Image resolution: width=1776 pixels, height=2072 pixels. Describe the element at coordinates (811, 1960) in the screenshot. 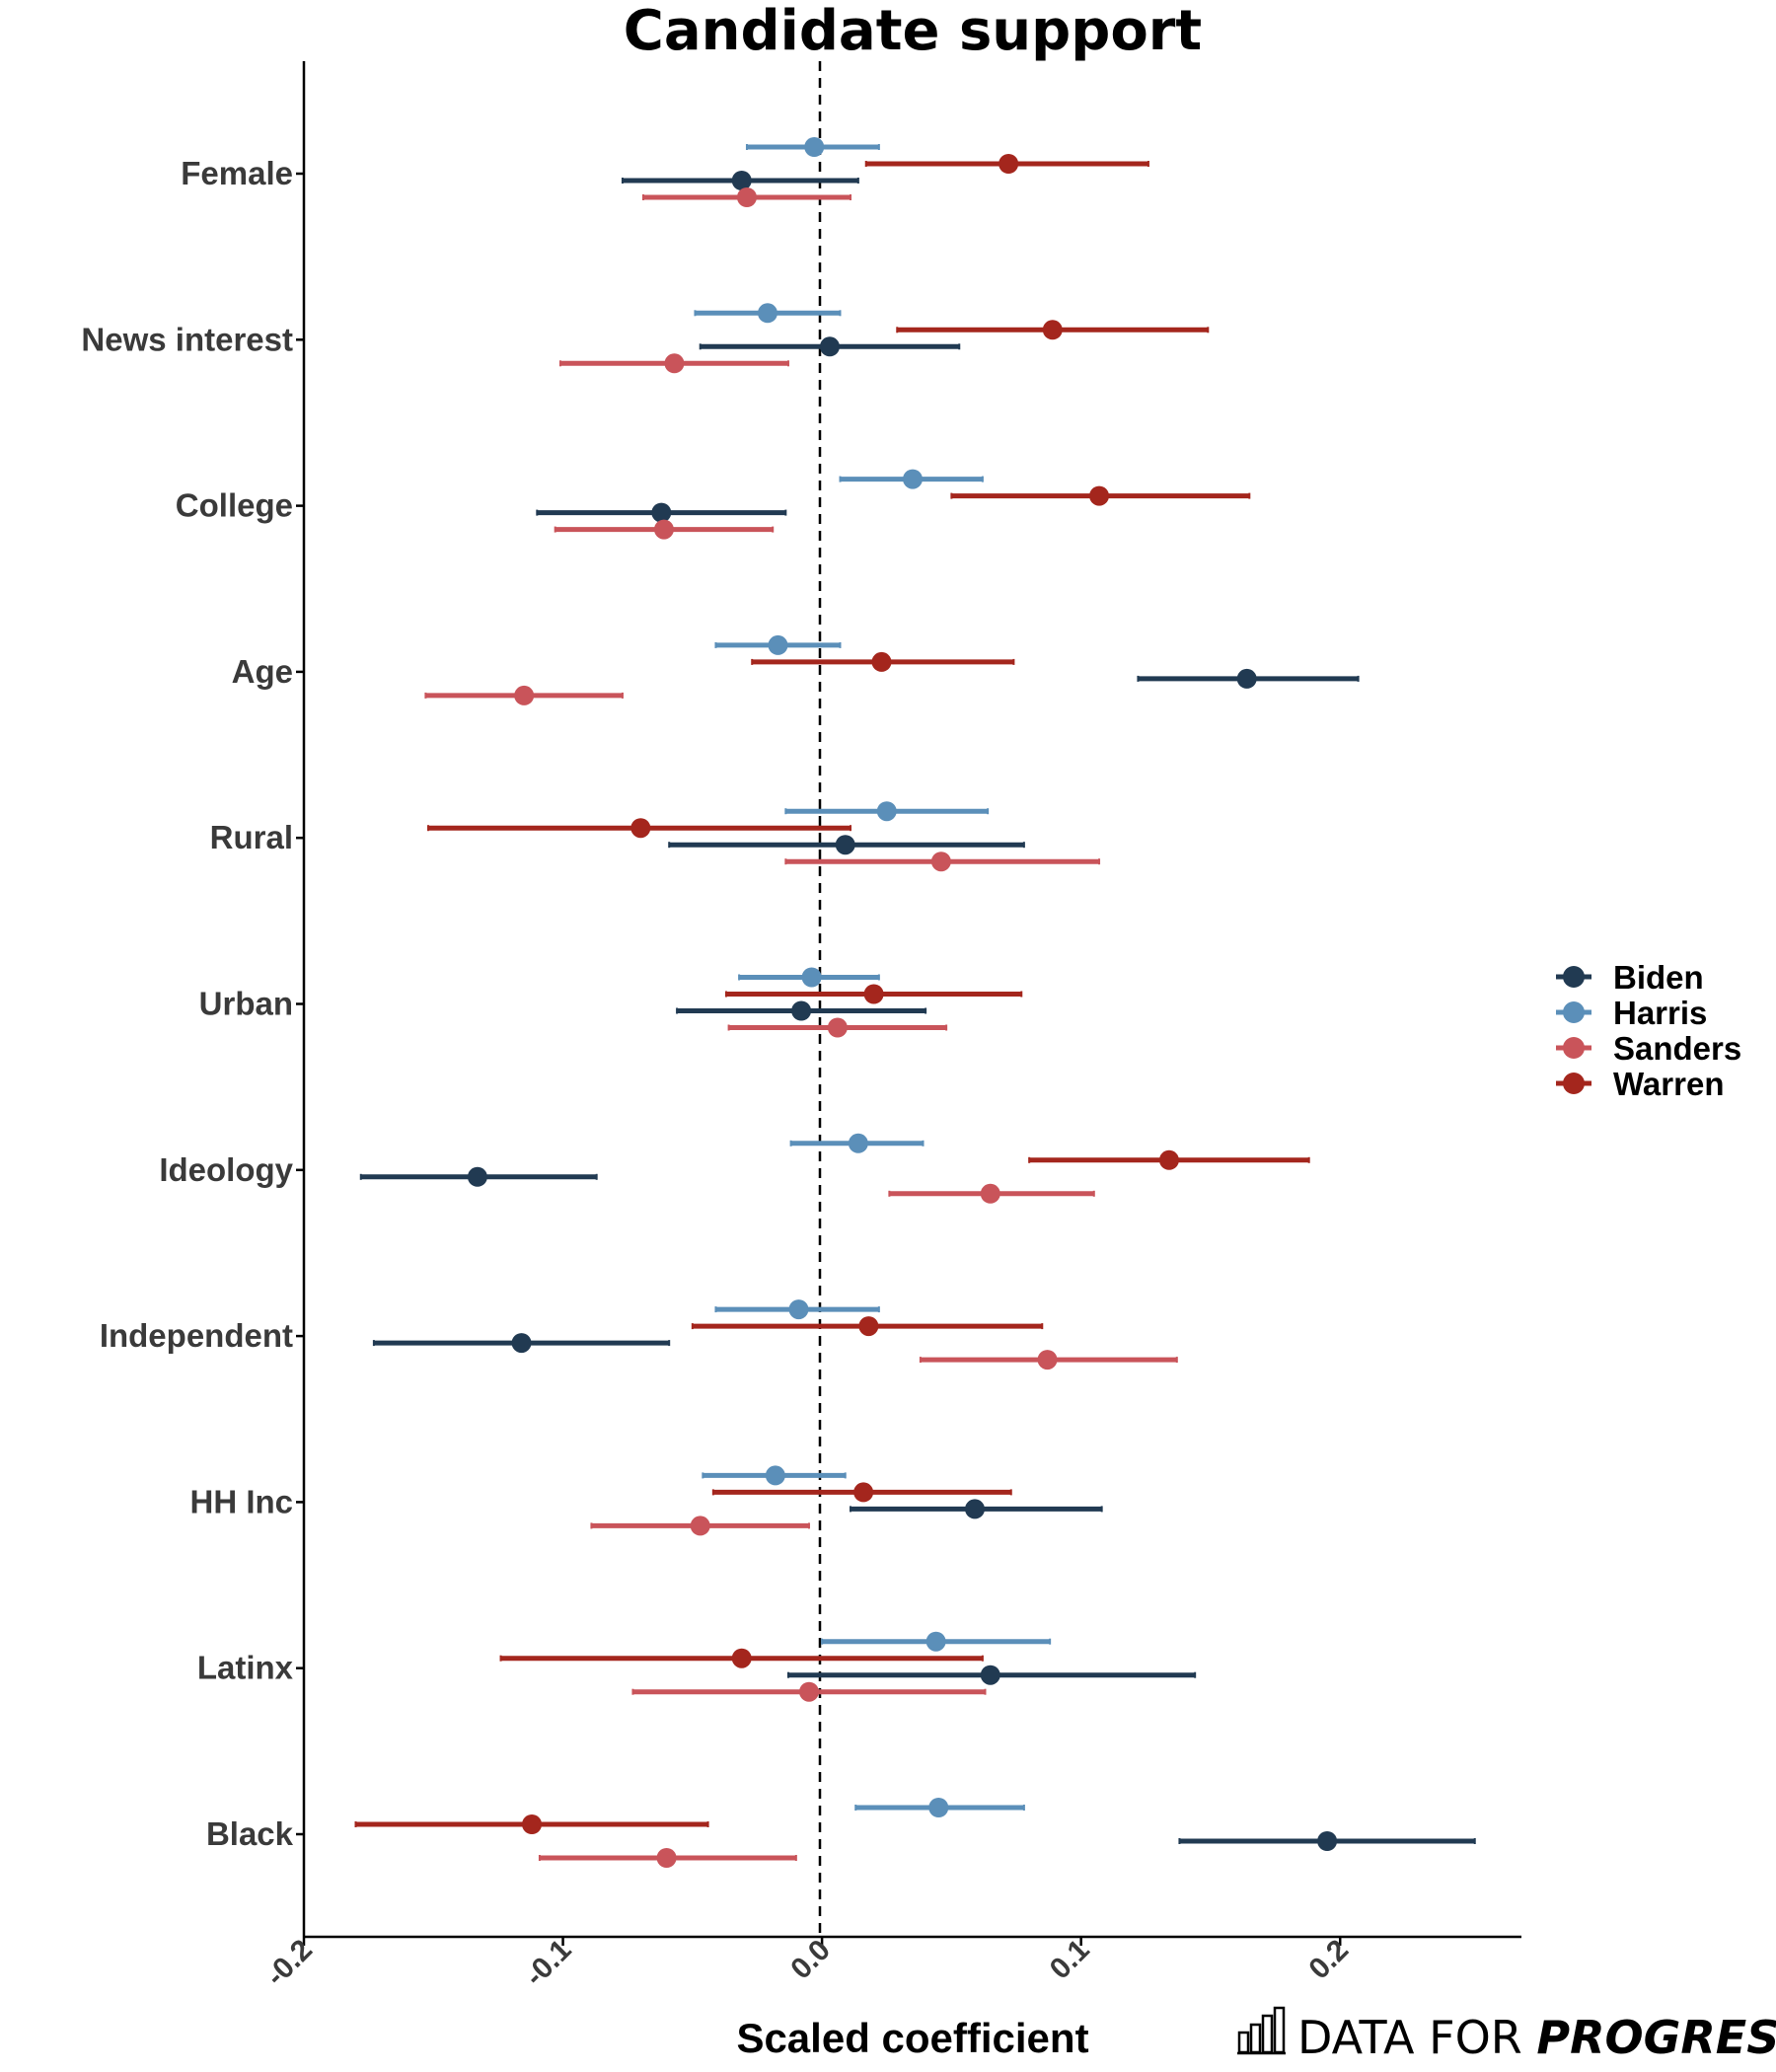

I see `x-tick-label-2: 0.0` at that location.